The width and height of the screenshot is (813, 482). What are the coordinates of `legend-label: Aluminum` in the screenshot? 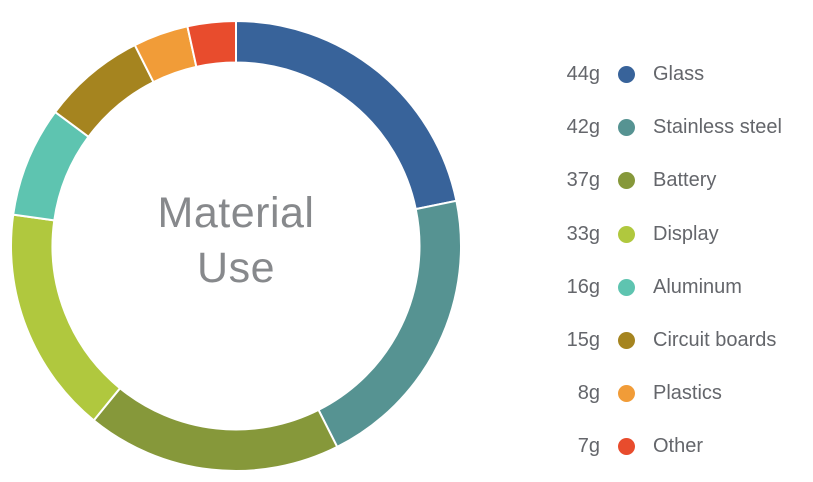 It's located at (697, 286).